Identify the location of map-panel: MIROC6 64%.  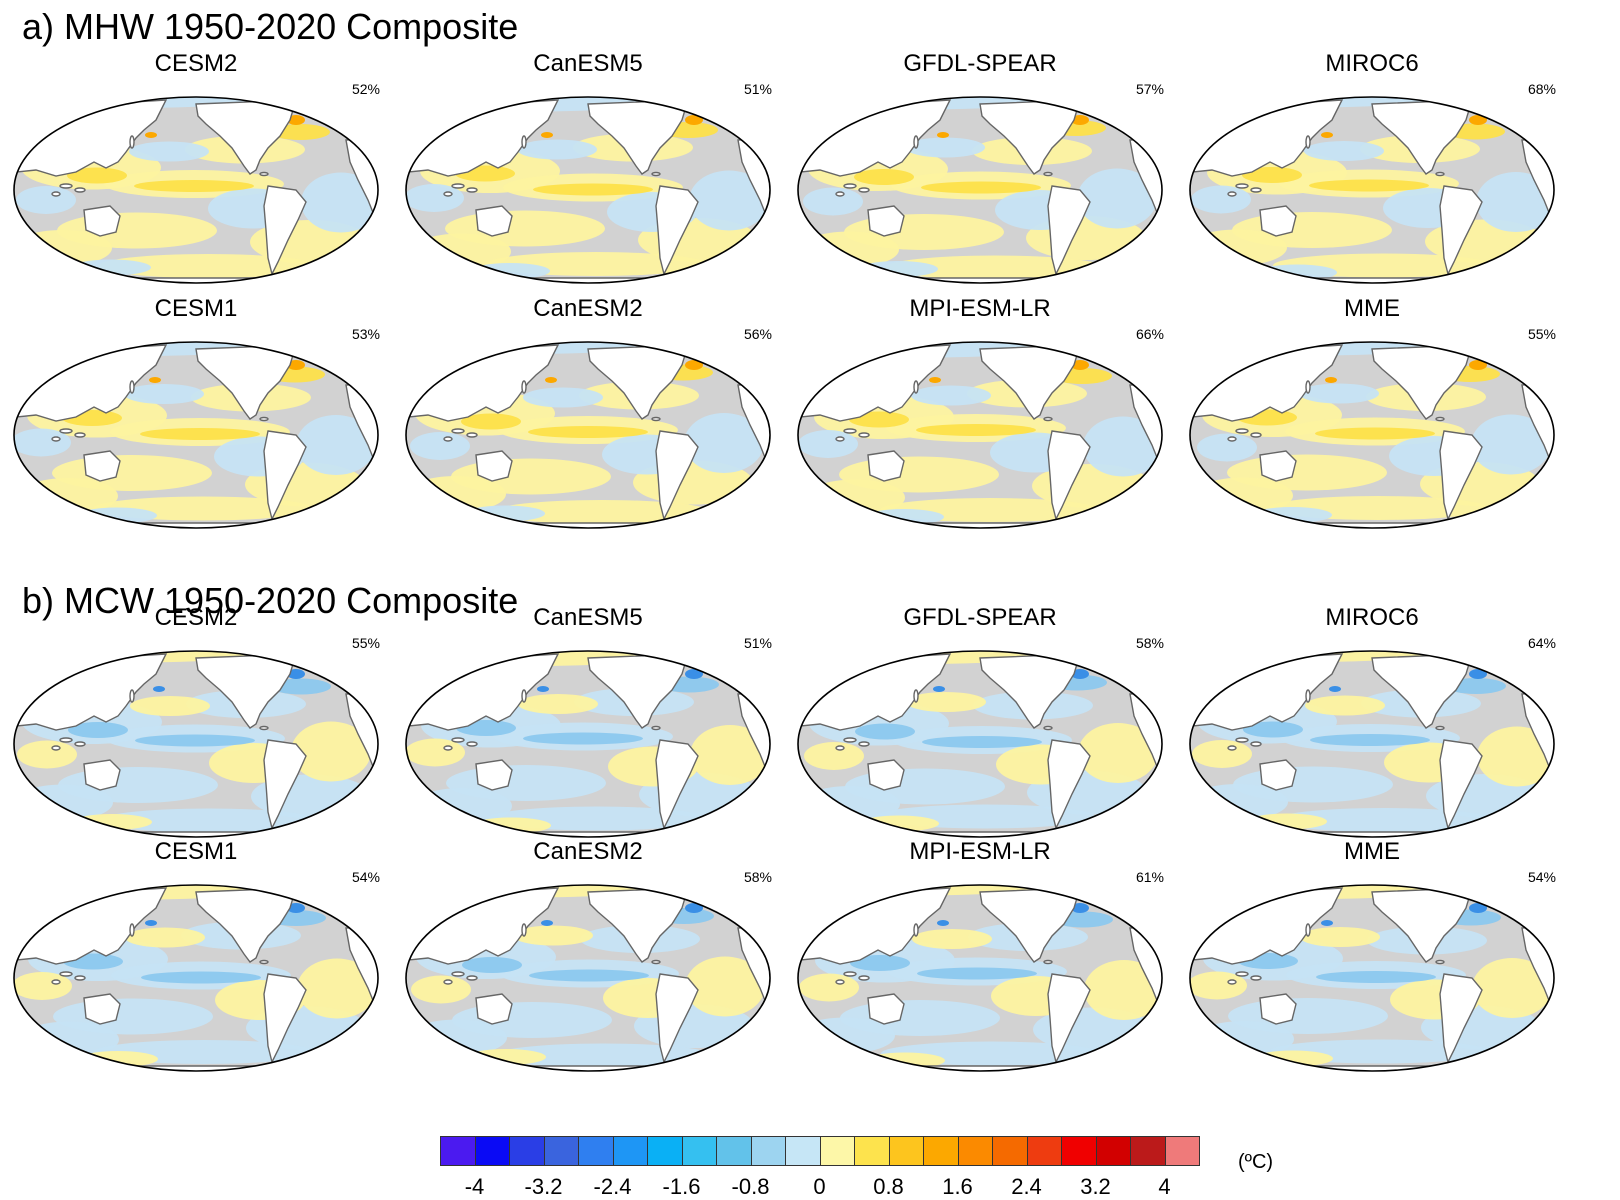
(1372, 724).